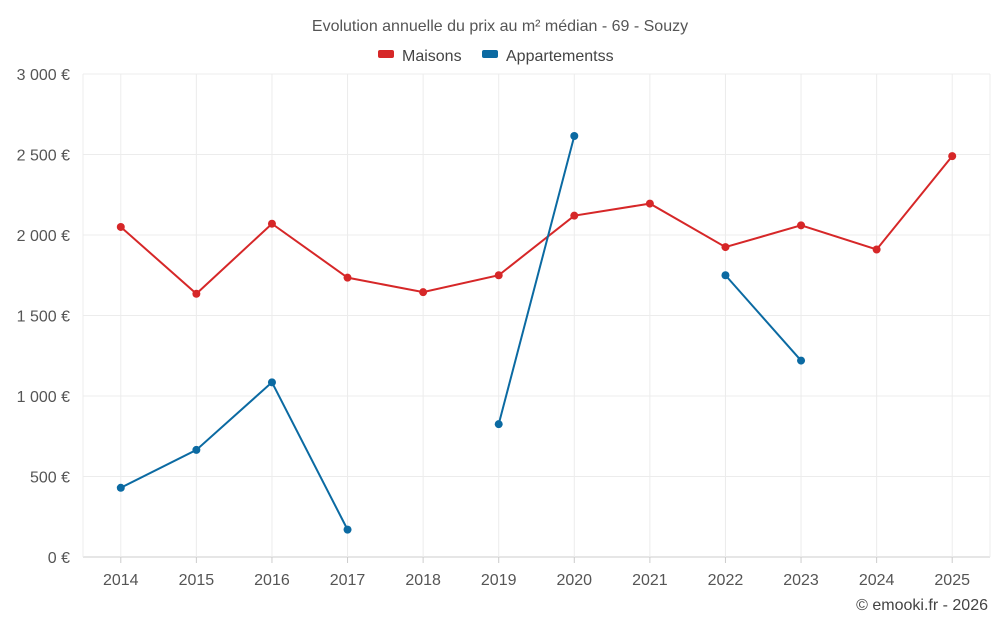  I want to click on y-tick-label: 1 000 €, so click(43, 397).